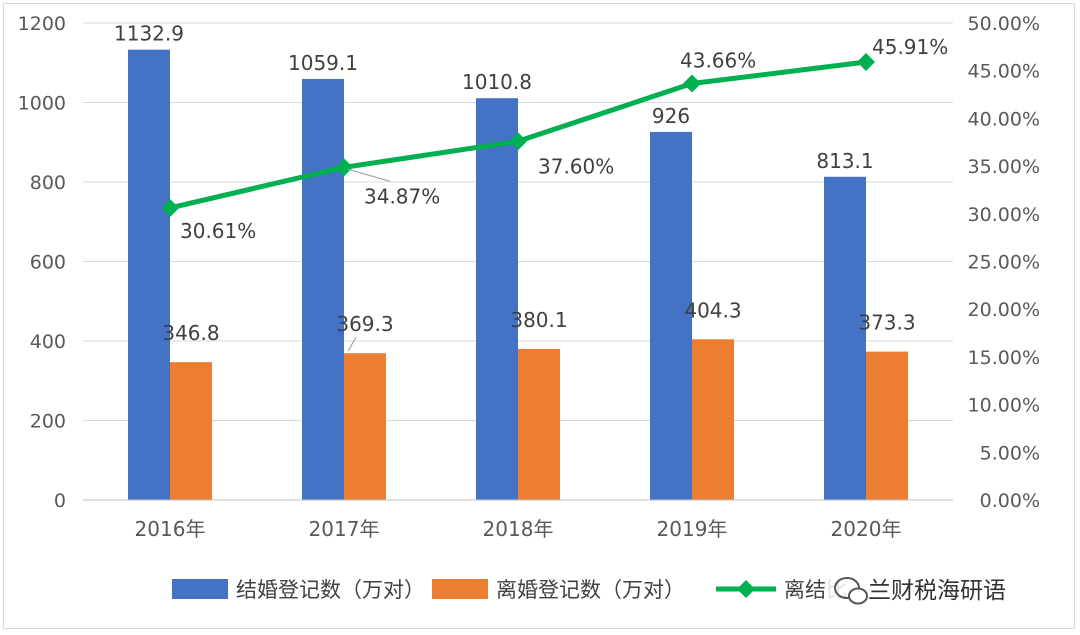 This screenshot has width=1080, height=635. Describe the element at coordinates (886, 323) in the screenshot. I see `divorce-value-label: 373.3` at that location.